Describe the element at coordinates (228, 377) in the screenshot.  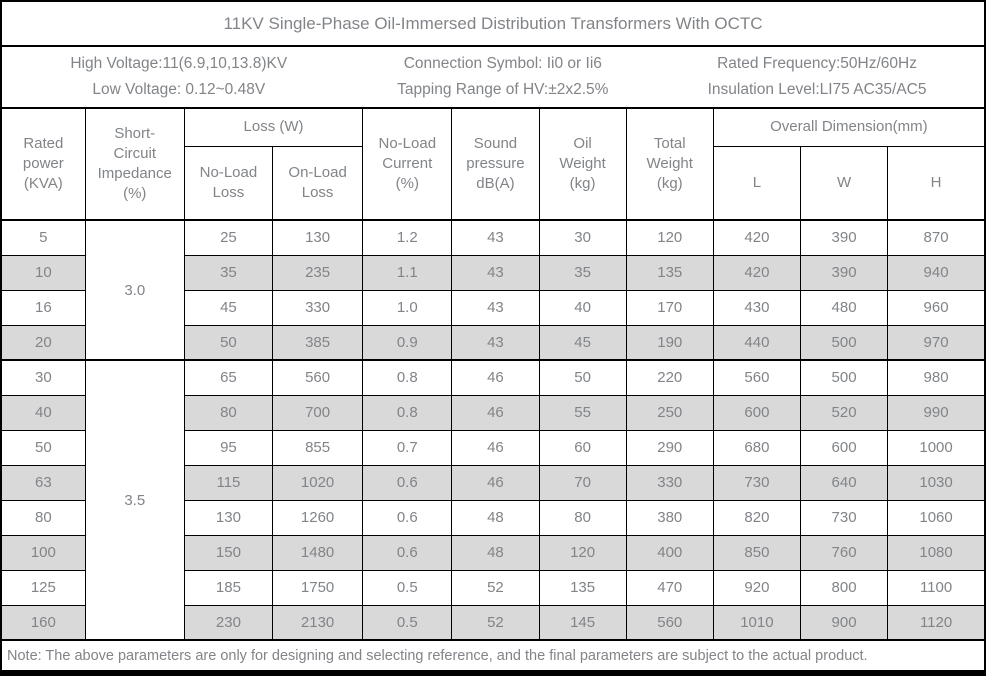
I see `cell-no-load-loss: 65` at that location.